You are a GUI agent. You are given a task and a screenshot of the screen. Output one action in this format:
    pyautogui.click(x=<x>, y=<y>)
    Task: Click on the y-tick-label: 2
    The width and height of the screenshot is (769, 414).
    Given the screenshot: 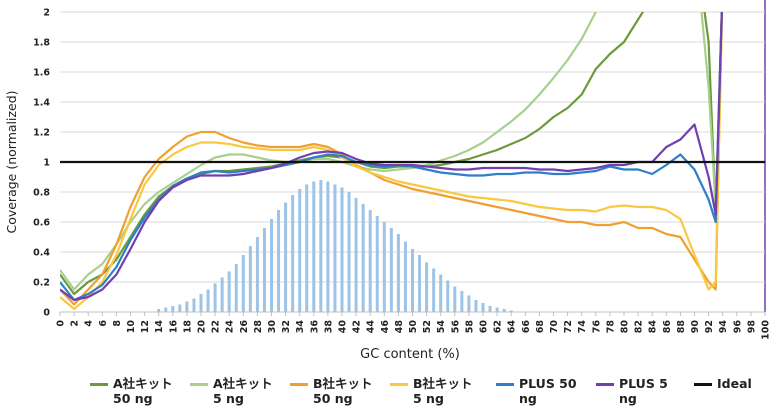 What is the action you would take?
    pyautogui.click(x=46, y=13)
    